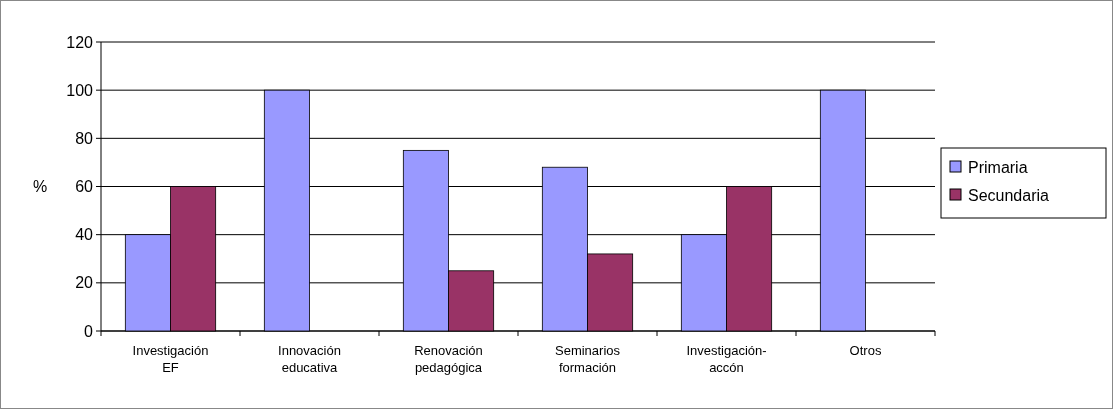 The height and width of the screenshot is (409, 1113). Describe the element at coordinates (998, 167) in the screenshot. I see `legend-label: Primaria` at that location.